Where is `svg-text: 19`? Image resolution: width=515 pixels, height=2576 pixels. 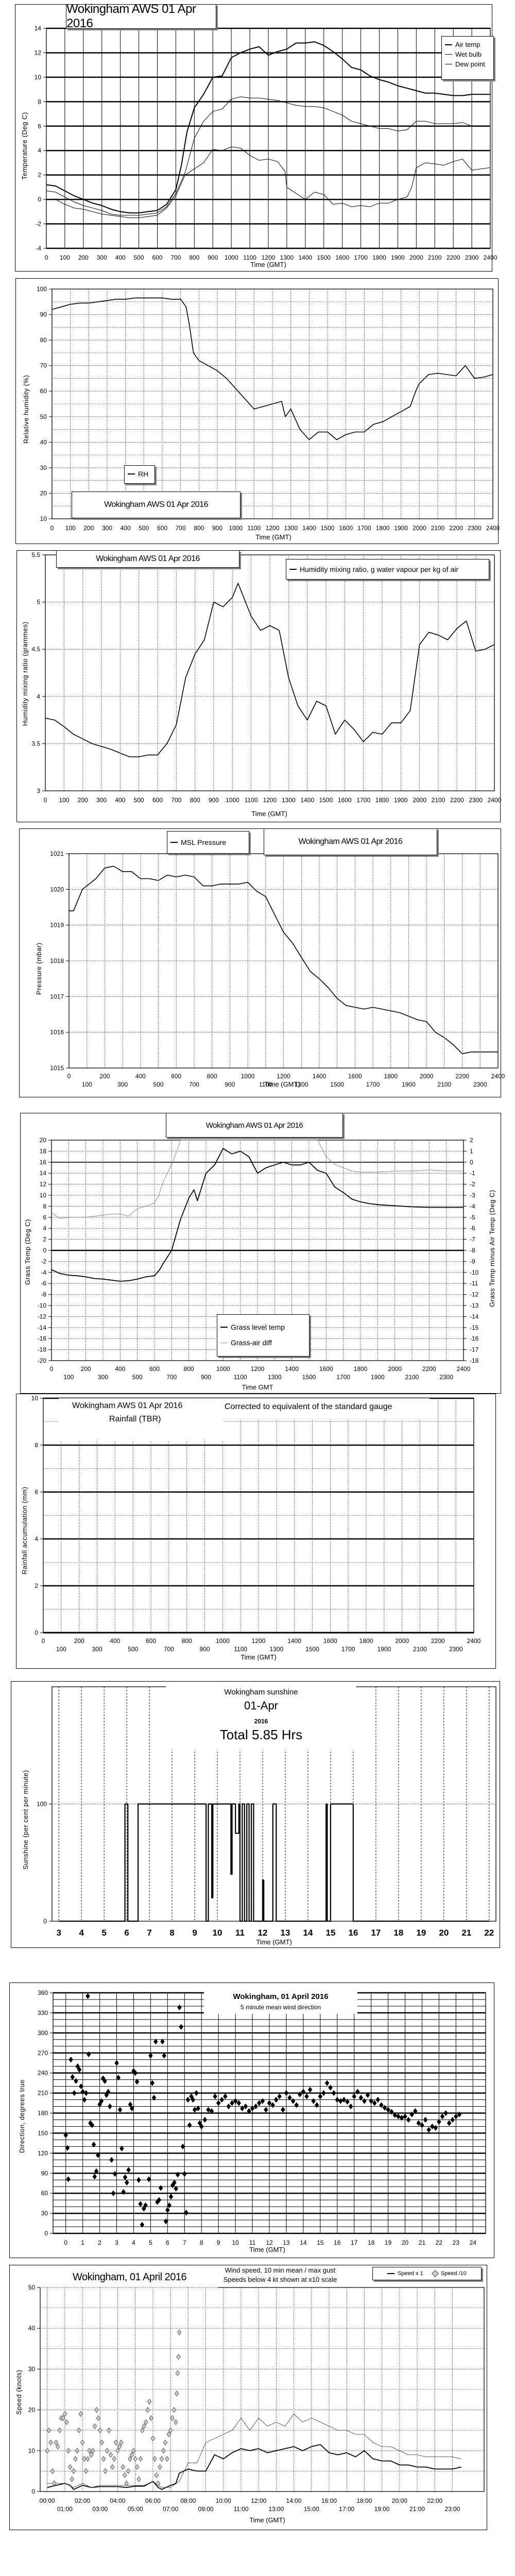
svg-text: 19 is located at coordinates (388, 2242).